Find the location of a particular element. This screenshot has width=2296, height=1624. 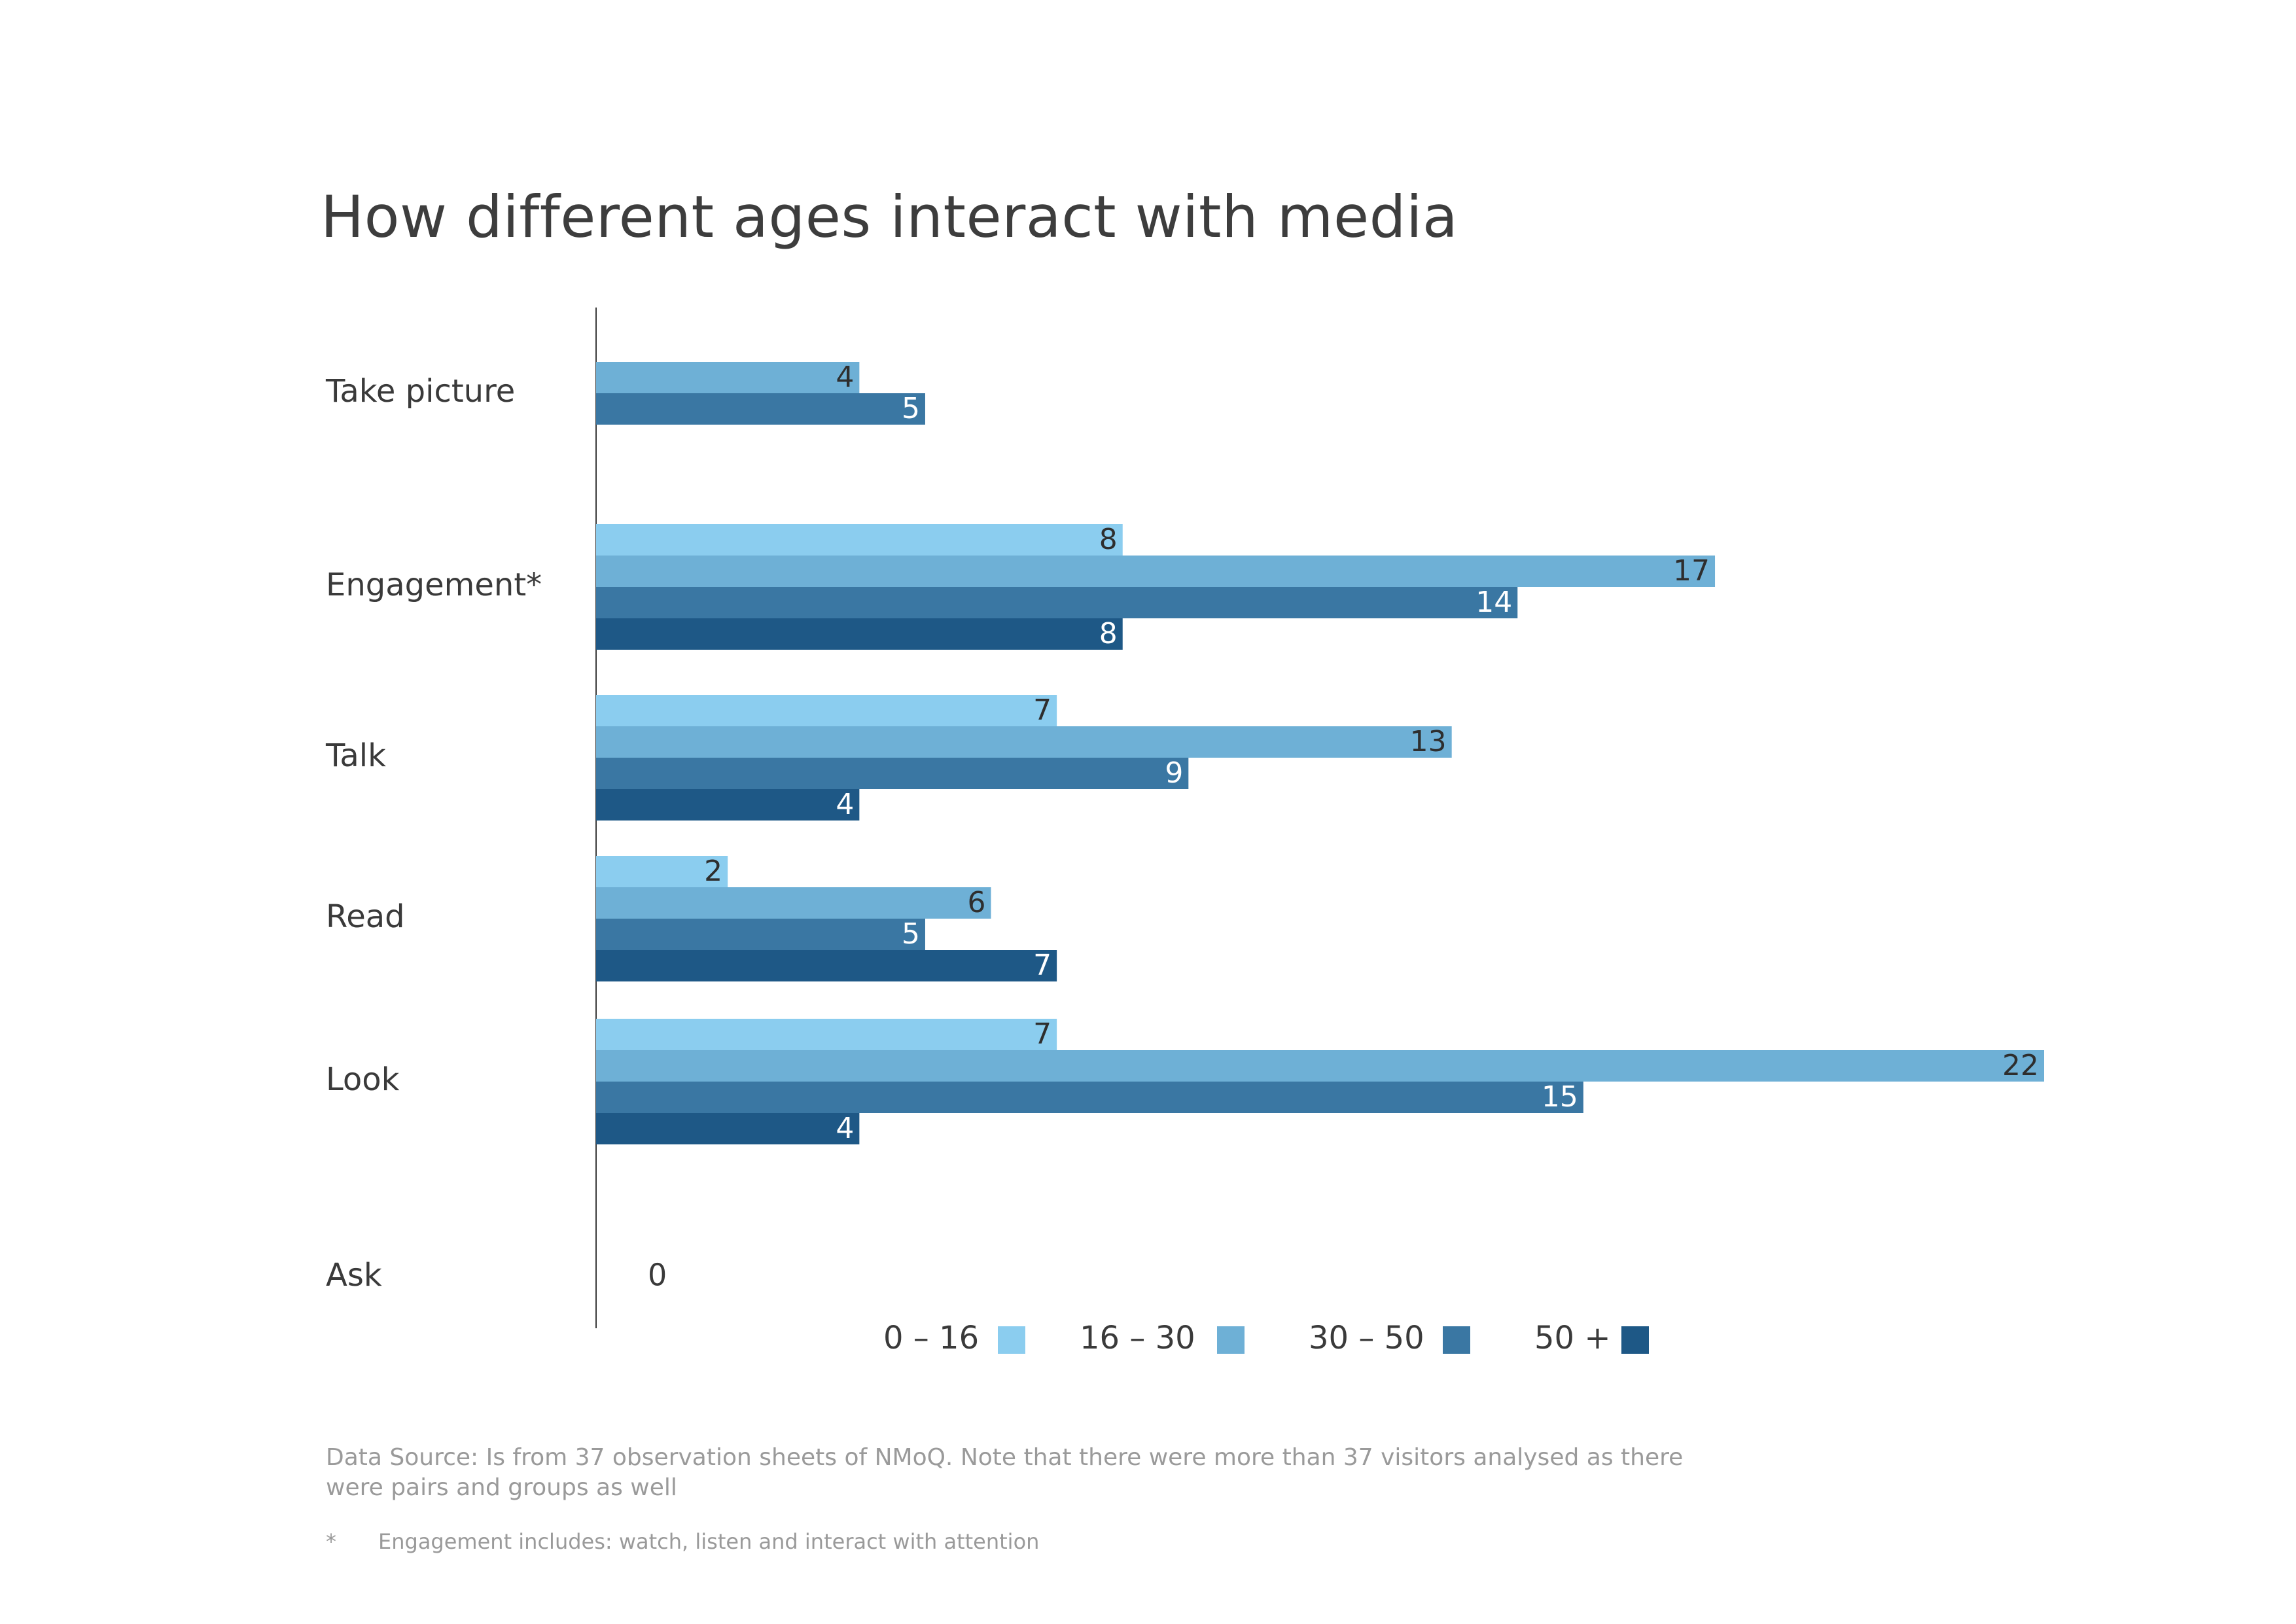

data-label-read-0-16: 2 is located at coordinates (713, 871).